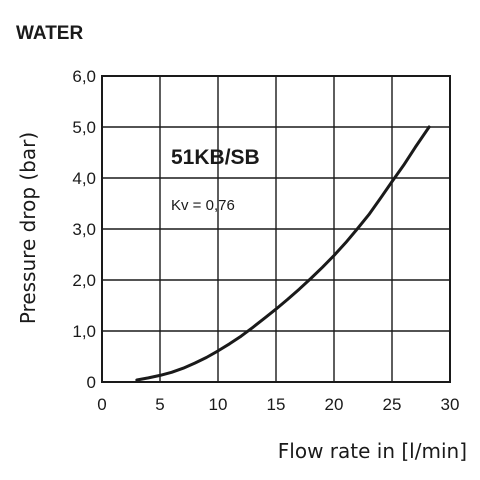 This screenshot has width=480, height=480. I want to click on x-tick-labels: 0 5 10 15 20 25 30, so click(278, 404).